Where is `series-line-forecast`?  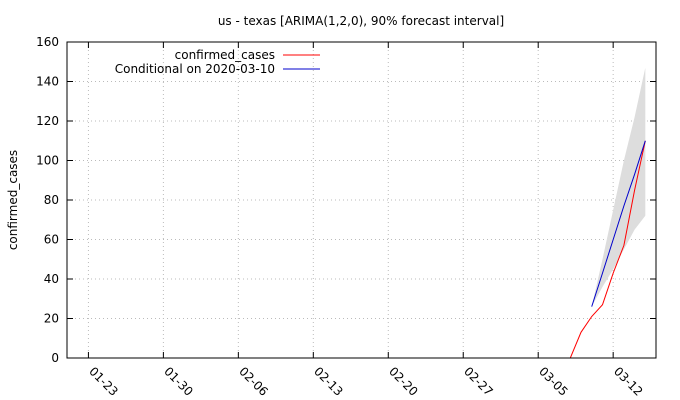 series-line-forecast is located at coordinates (618, 223).